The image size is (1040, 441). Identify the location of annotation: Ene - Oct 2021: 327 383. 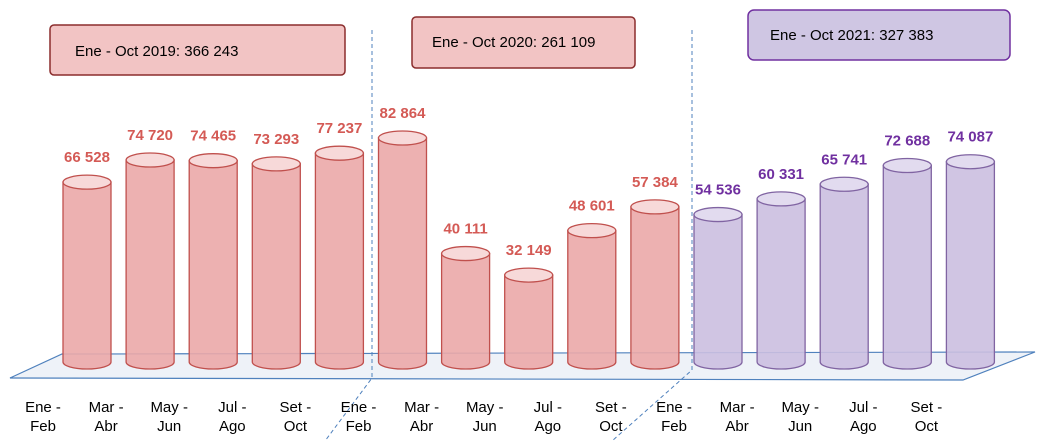
(851, 35).